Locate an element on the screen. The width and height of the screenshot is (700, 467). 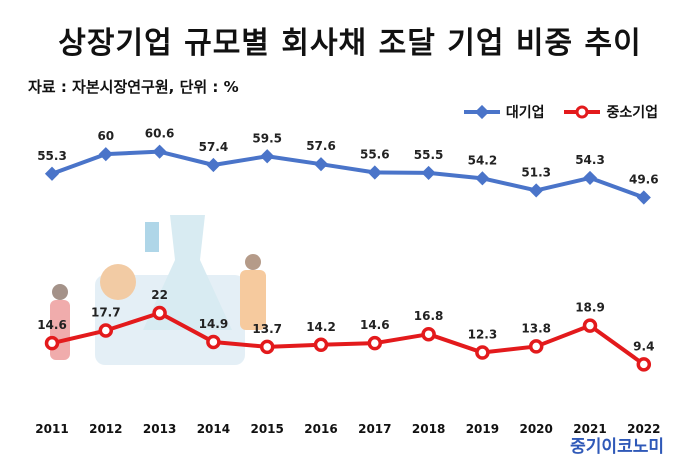
point-large-2021 is located at coordinates (590, 177).